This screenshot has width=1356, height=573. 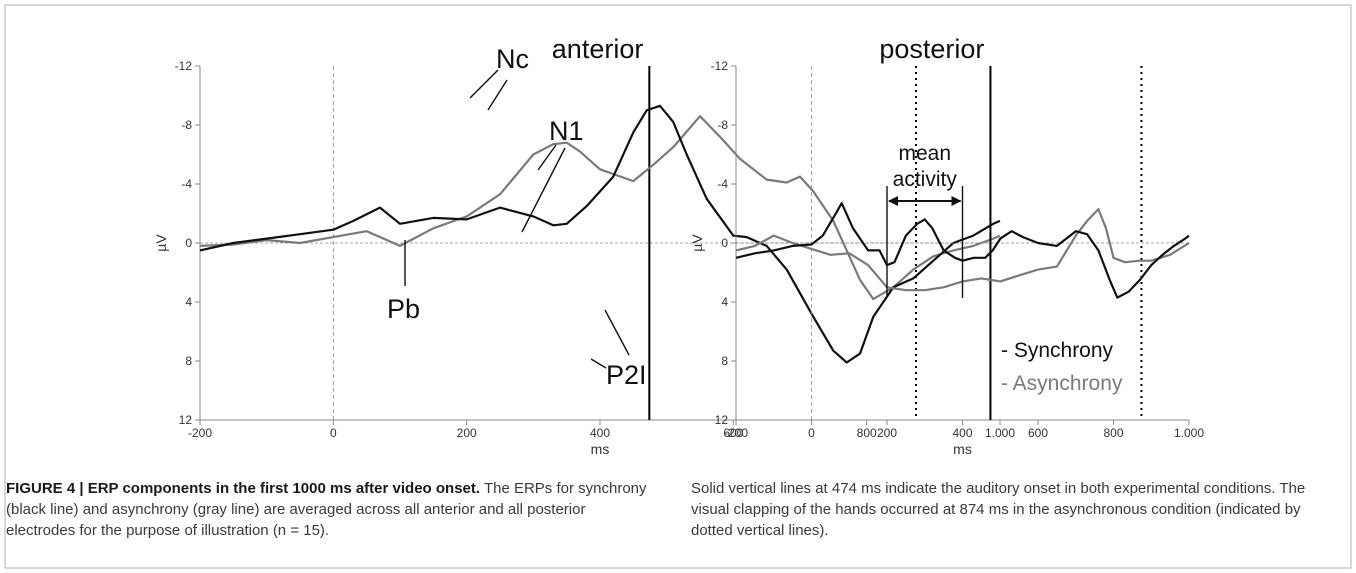 What do you see at coordinates (566, 131) in the screenshot?
I see `anterior-n1-label: N1` at bounding box center [566, 131].